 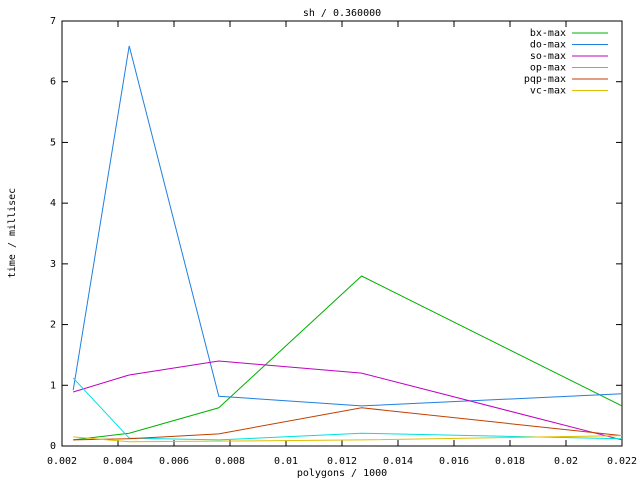 What do you see at coordinates (53, 264) in the screenshot?
I see `y-tick-label: 3` at bounding box center [53, 264].